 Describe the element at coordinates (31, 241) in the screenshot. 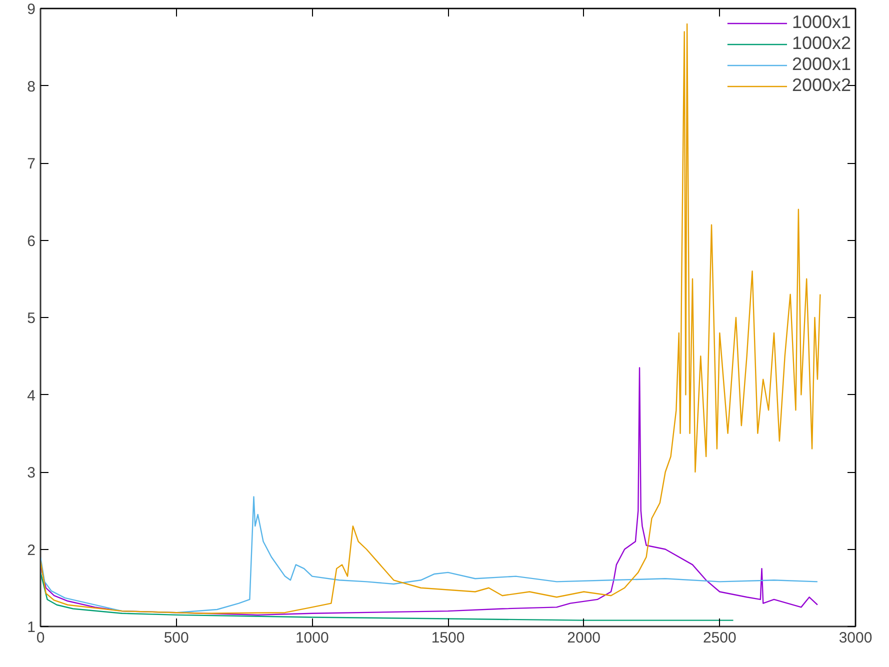

I see `y-tick-label: 6` at that location.